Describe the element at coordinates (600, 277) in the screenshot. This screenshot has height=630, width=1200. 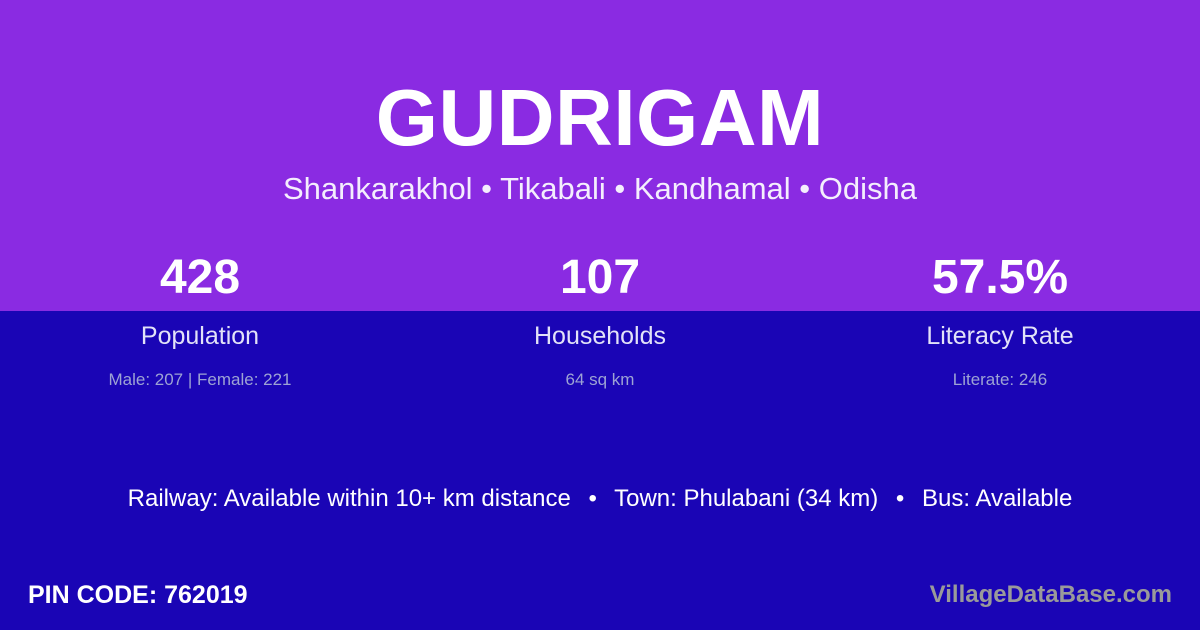
I see `stat-value-households: 107` at that location.